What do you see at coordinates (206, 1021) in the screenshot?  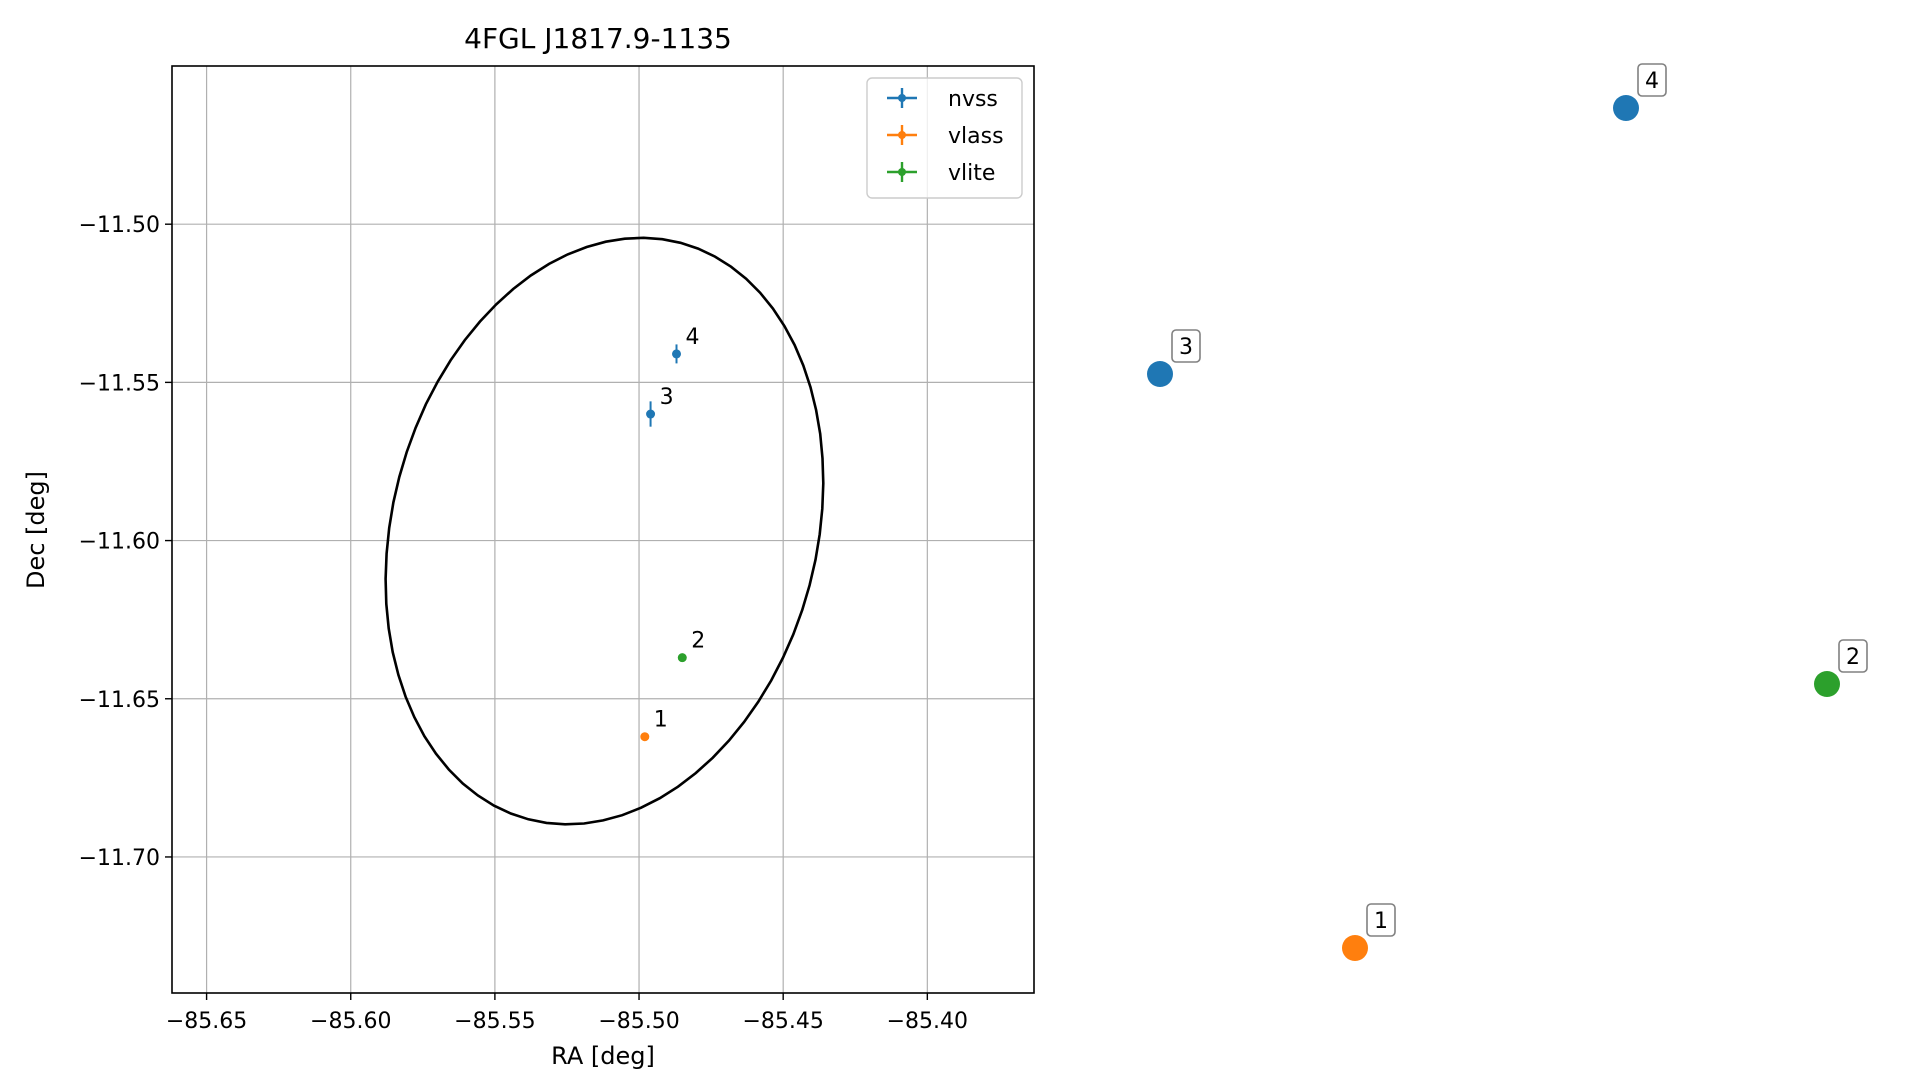 I see `x-tick-label: −85.65` at bounding box center [206, 1021].